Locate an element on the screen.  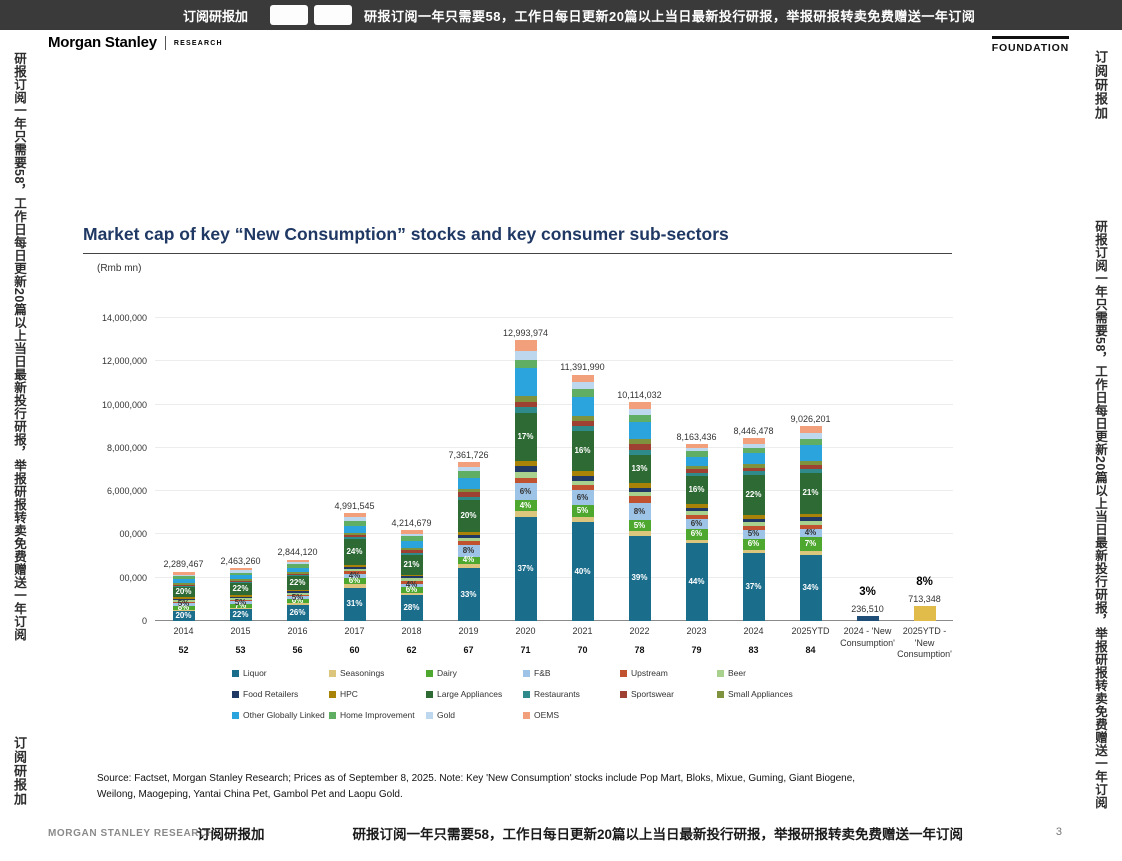
legend-item: Restaurants is located at coordinates (571, 694).